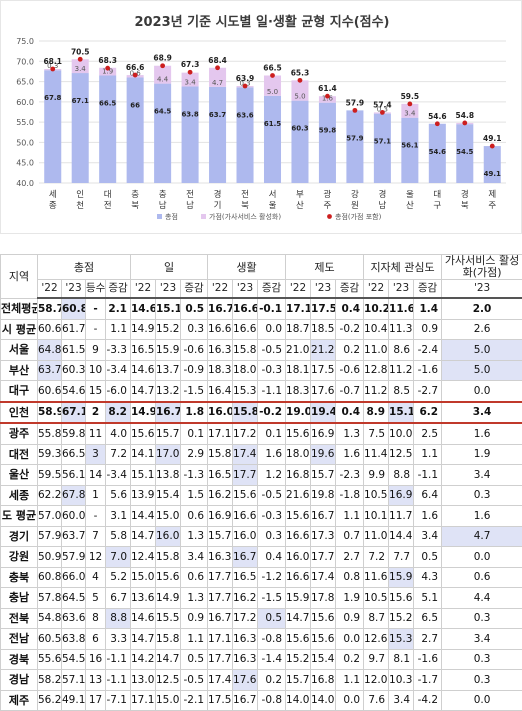 The height and width of the screenshot is (711, 522). What do you see at coordinates (272, 700) in the screenshot?
I see `table-cell: -0.8` at bounding box center [272, 700].